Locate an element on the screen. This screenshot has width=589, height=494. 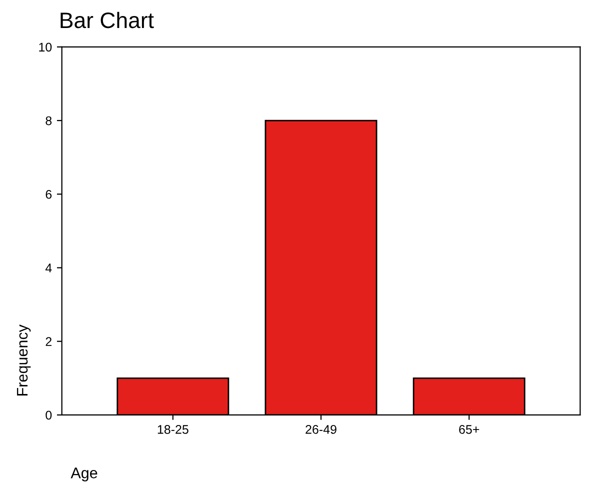
x-tick-label: 65+ is located at coordinates (469, 429).